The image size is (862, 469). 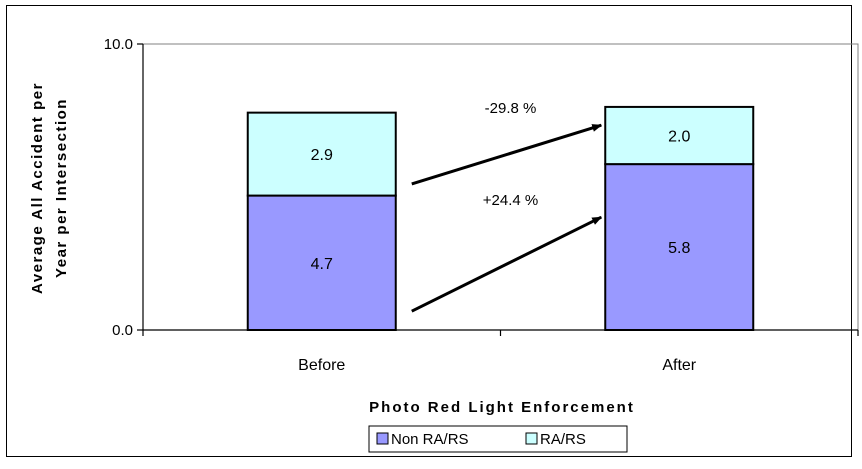 What do you see at coordinates (321, 365) in the screenshot?
I see `x-tick-label-before: Before` at bounding box center [321, 365].